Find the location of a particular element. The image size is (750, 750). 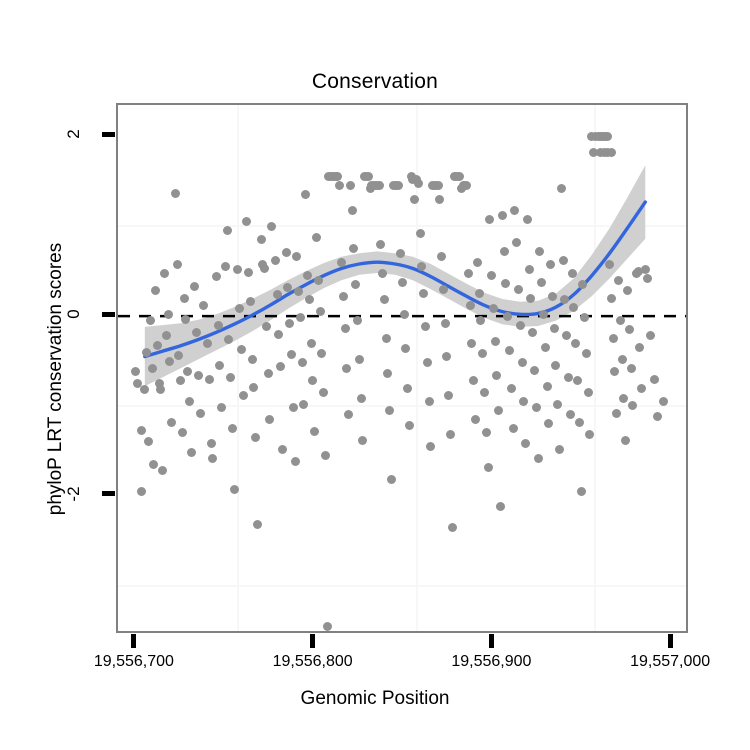

x-tick-label: 19,557,000 is located at coordinates (670, 661).